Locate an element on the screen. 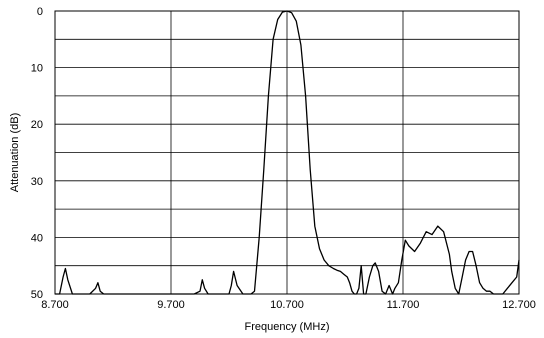 This screenshot has height=338, width=544. y-tick-label: 0 is located at coordinates (40, 12).